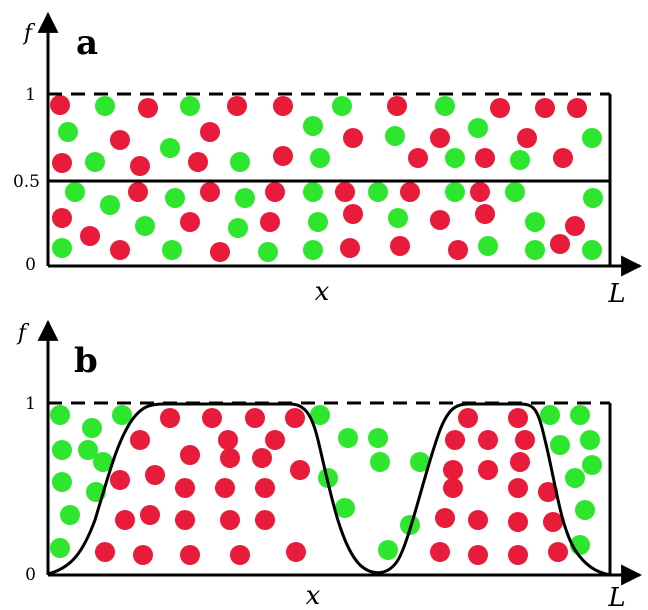 This screenshot has height=610, width=648. Describe the element at coordinates (616, 596) in the screenshot. I see `panel-b-x-end-label: L` at that location.